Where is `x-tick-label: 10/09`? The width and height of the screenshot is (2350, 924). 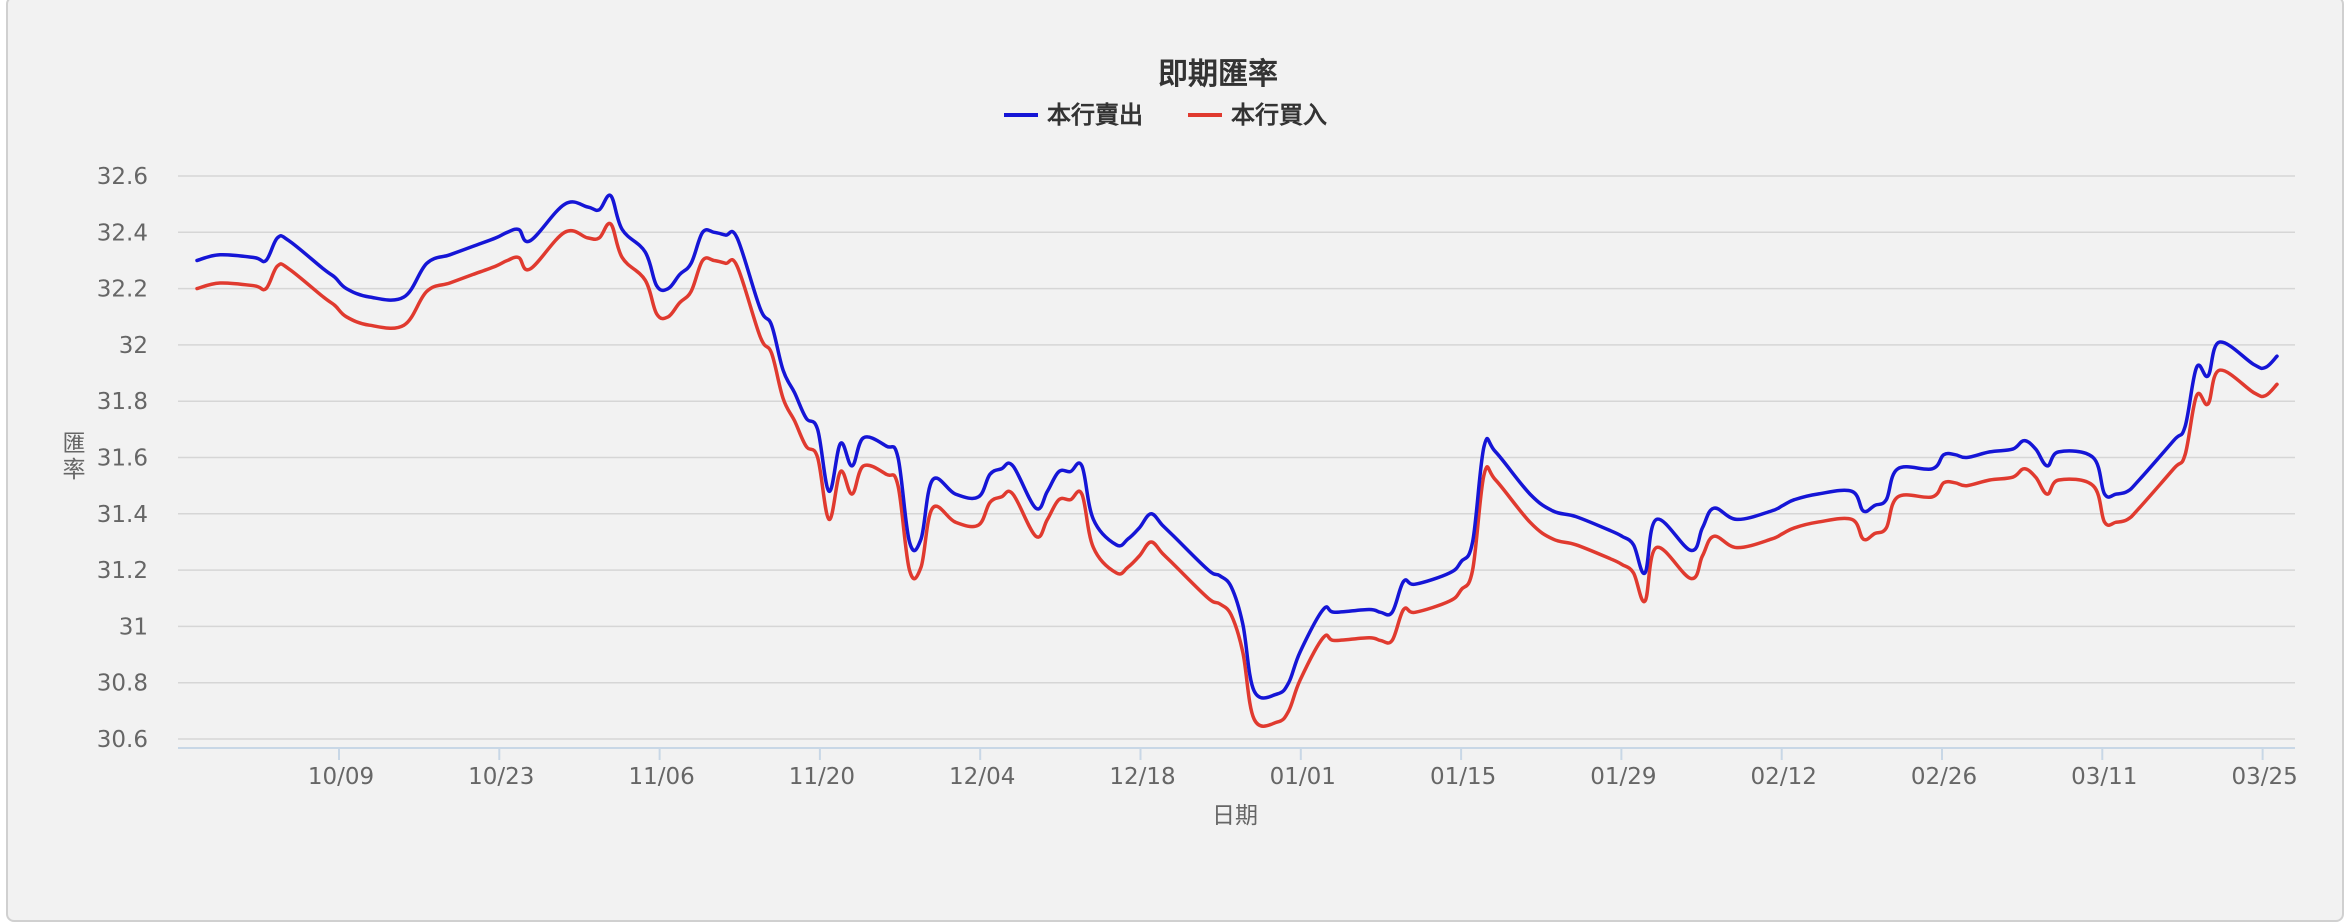 x-tick-label: 10/09 is located at coordinates (341, 777).